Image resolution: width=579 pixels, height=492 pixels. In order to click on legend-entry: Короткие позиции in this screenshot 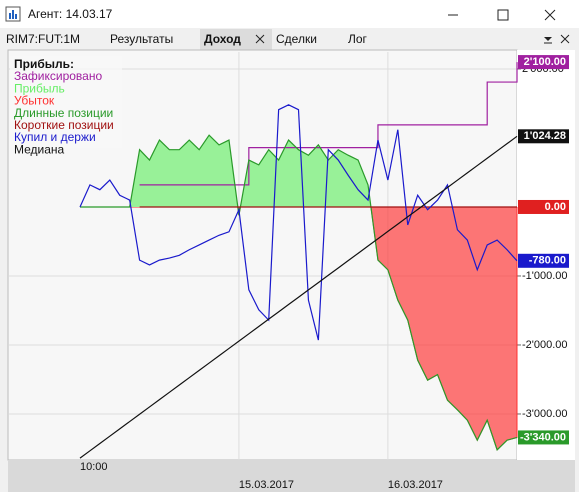, I will do `click(64, 125)`.